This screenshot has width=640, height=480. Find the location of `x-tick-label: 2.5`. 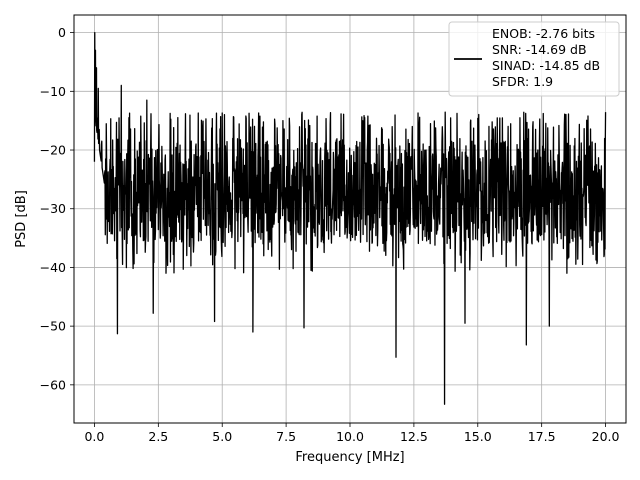

x-tick-label: 2.5 is located at coordinates (158, 436).